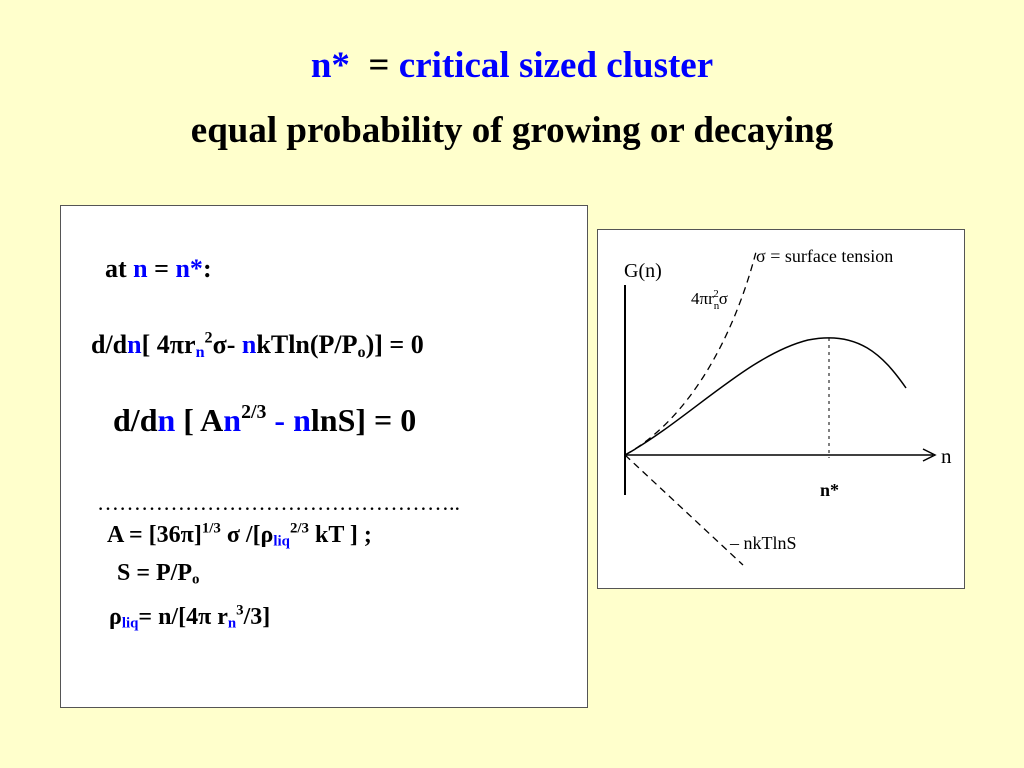 The image size is (1024, 768). Describe the element at coordinates (302, 420) in the screenshot. I see `eq2-n3: n` at that location.